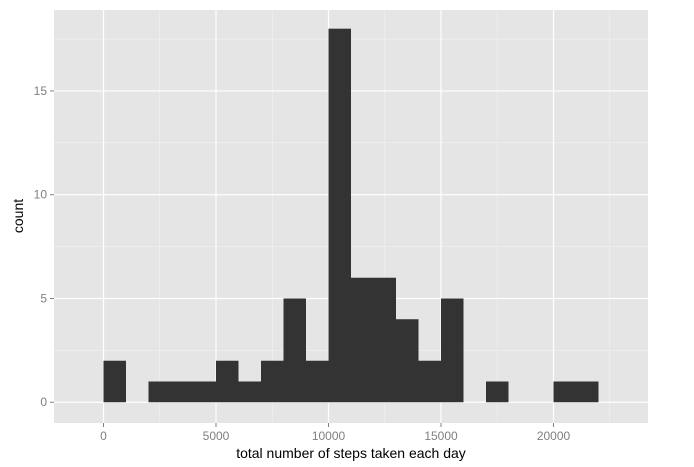 The image size is (694, 467). I want to click on y-tick-label: 5, so click(43, 298).